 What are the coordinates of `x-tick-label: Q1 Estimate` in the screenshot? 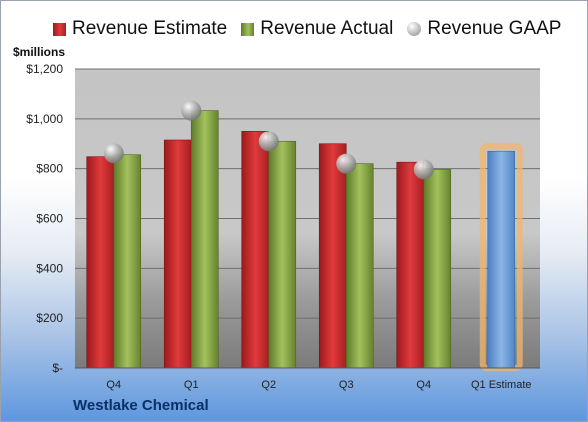 It's located at (501, 385).